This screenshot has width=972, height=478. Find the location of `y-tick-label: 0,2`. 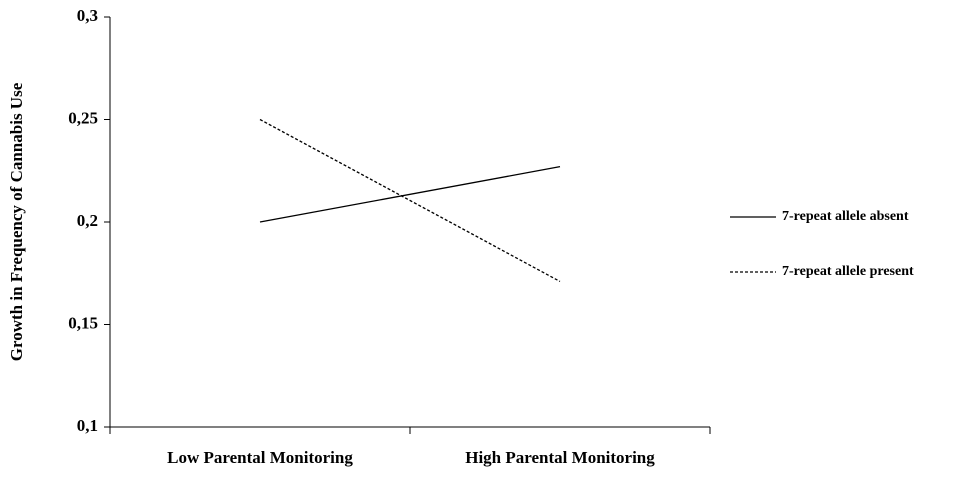

y-tick-label: 0,2 is located at coordinates (87, 220).